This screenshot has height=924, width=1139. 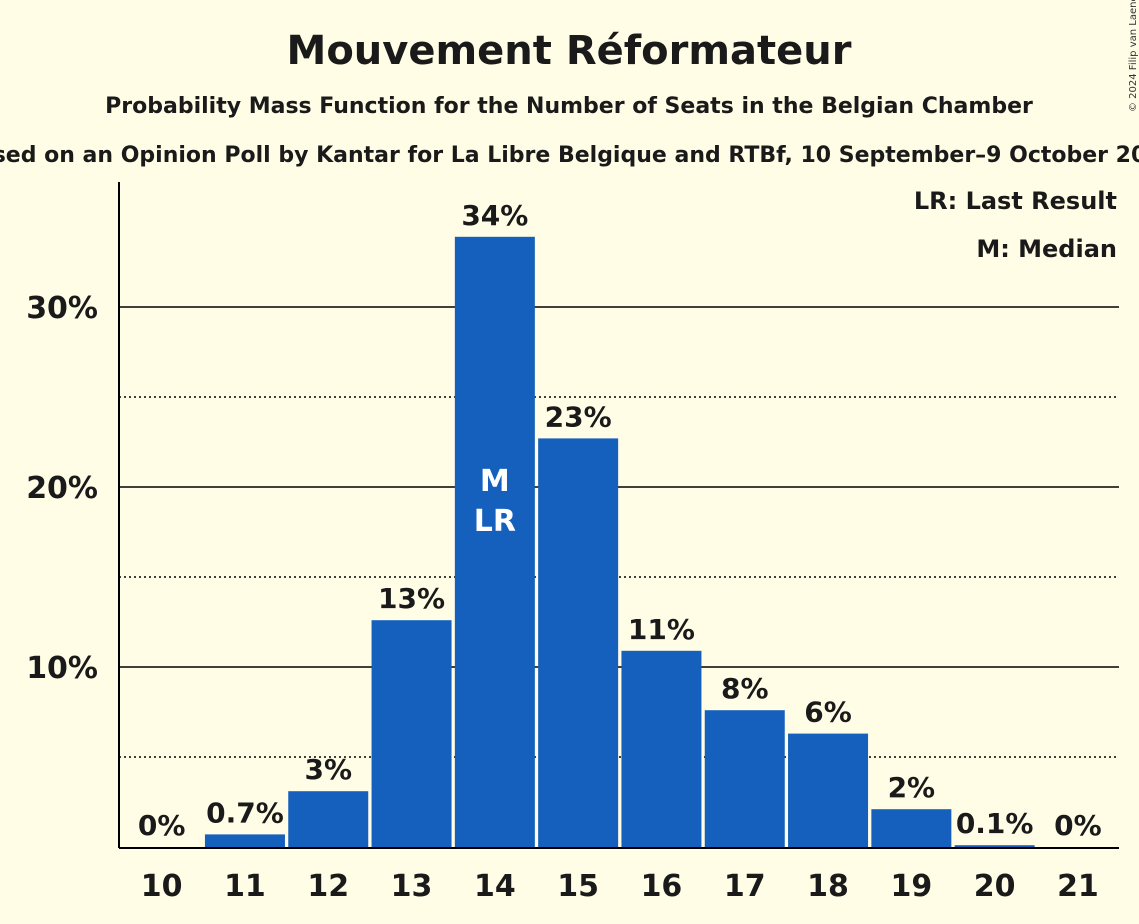 I want to click on data-label-16: 11%, so click(x=661, y=629).